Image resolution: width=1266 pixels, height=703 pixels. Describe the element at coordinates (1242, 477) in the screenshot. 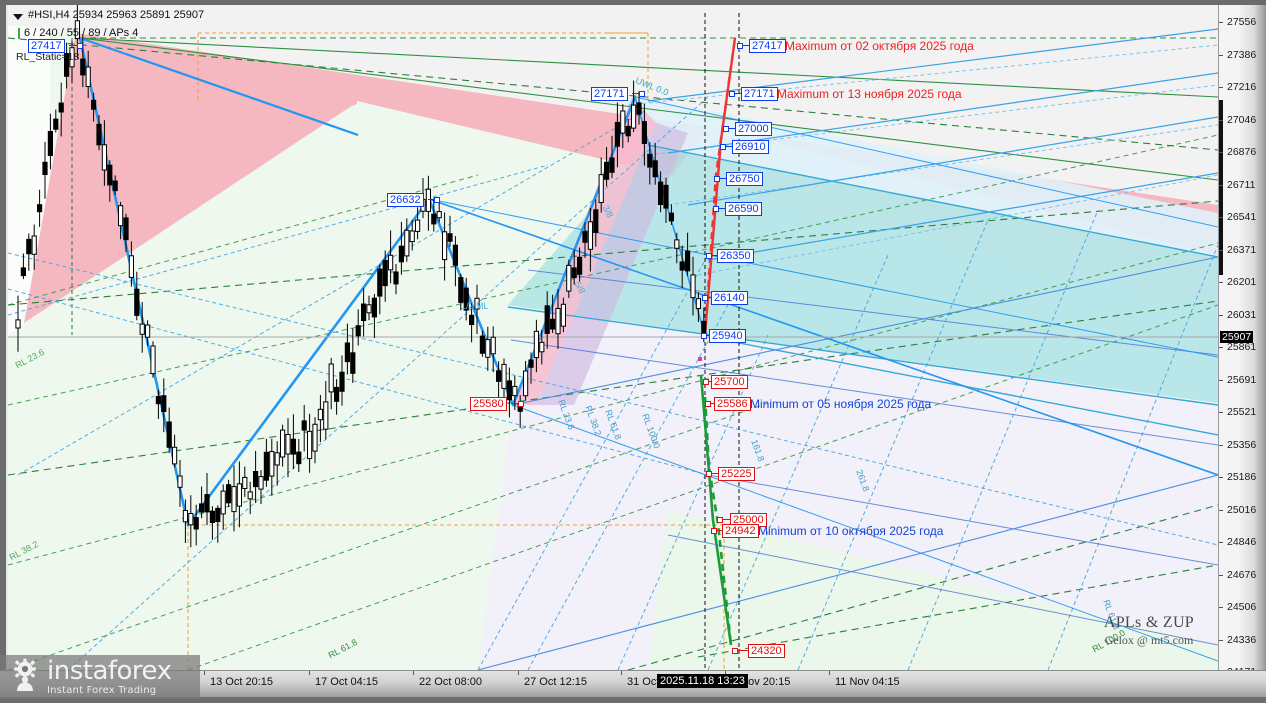

I see `price-scale-label: 25186` at that location.